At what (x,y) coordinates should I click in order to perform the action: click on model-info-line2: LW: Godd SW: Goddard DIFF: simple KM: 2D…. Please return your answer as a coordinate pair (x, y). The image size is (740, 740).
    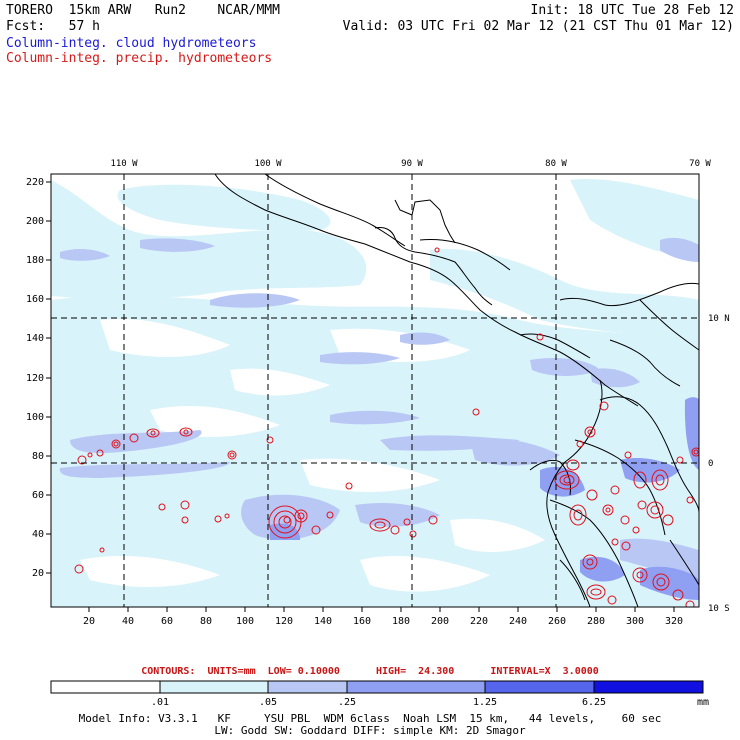
    Looking at the image, I should click on (370, 730).